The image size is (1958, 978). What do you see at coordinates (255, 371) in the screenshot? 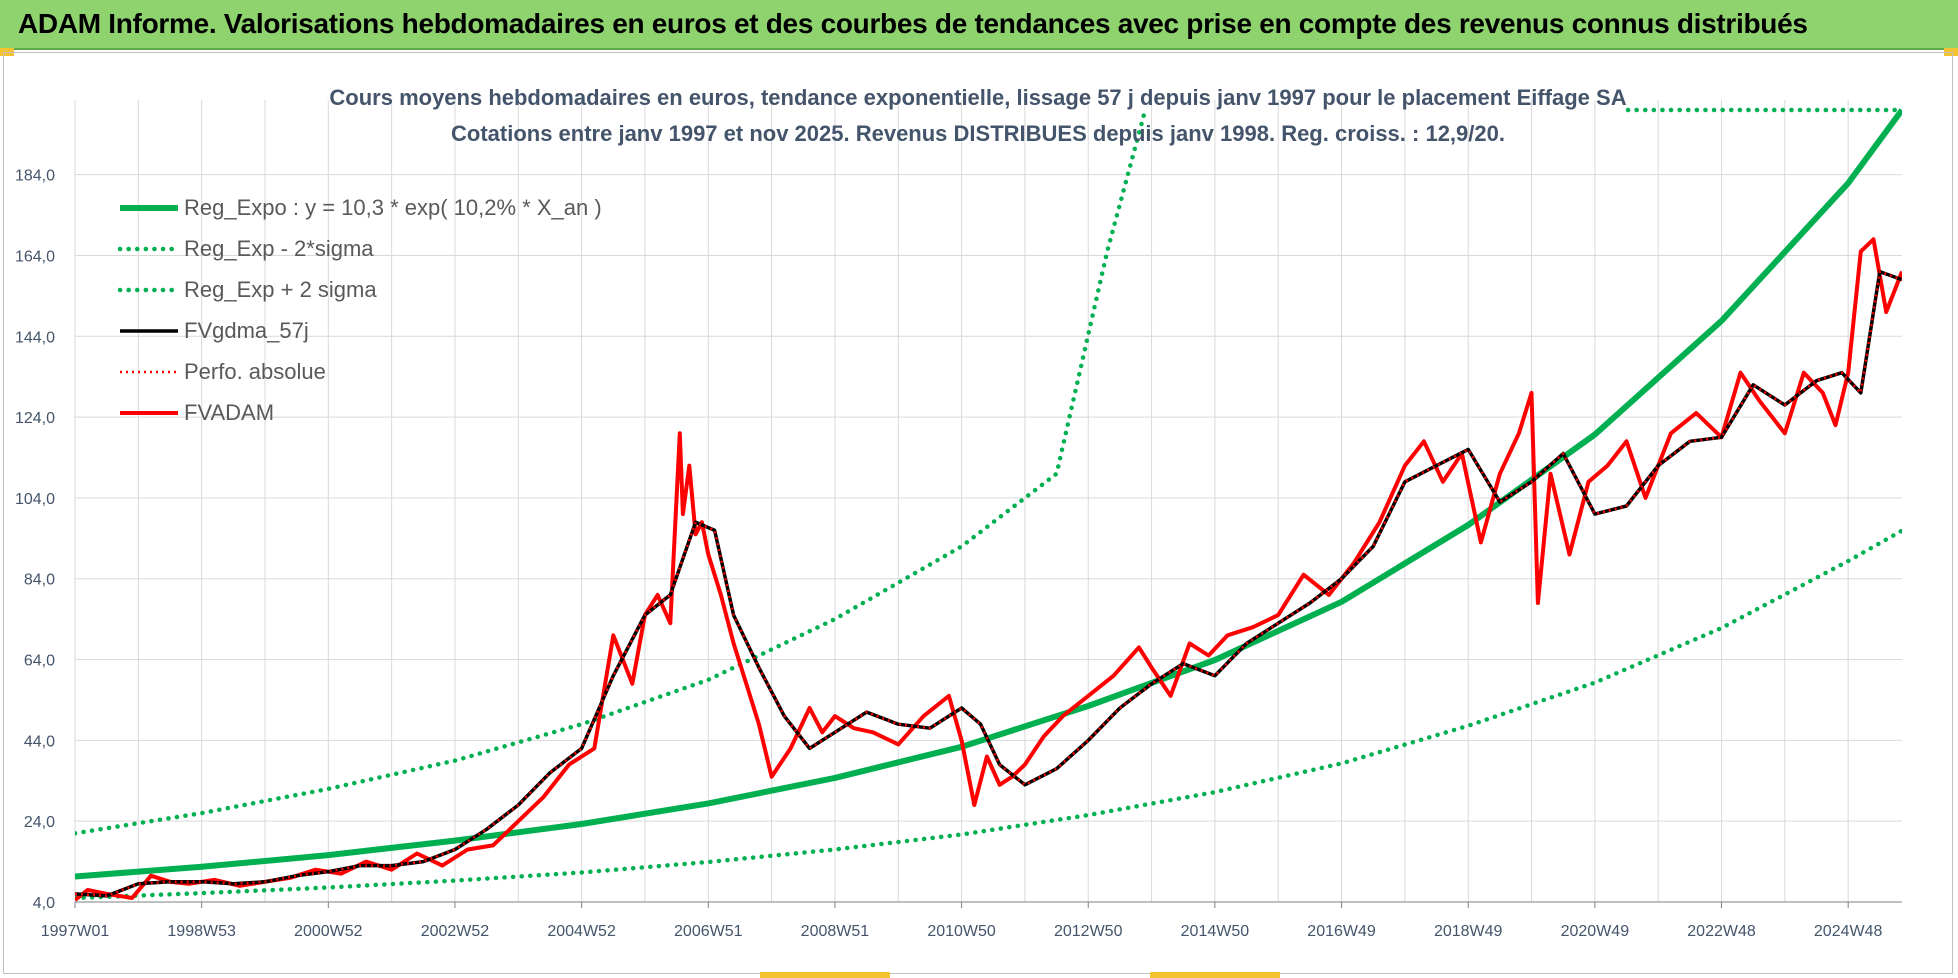
I see `legend-label: Perfo. absolue` at bounding box center [255, 371].